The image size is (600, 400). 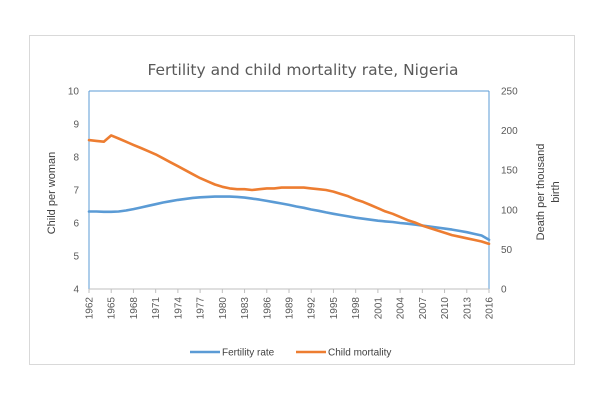 What do you see at coordinates (134, 308) in the screenshot?
I see `x-tick-label: 1968` at bounding box center [134, 308].